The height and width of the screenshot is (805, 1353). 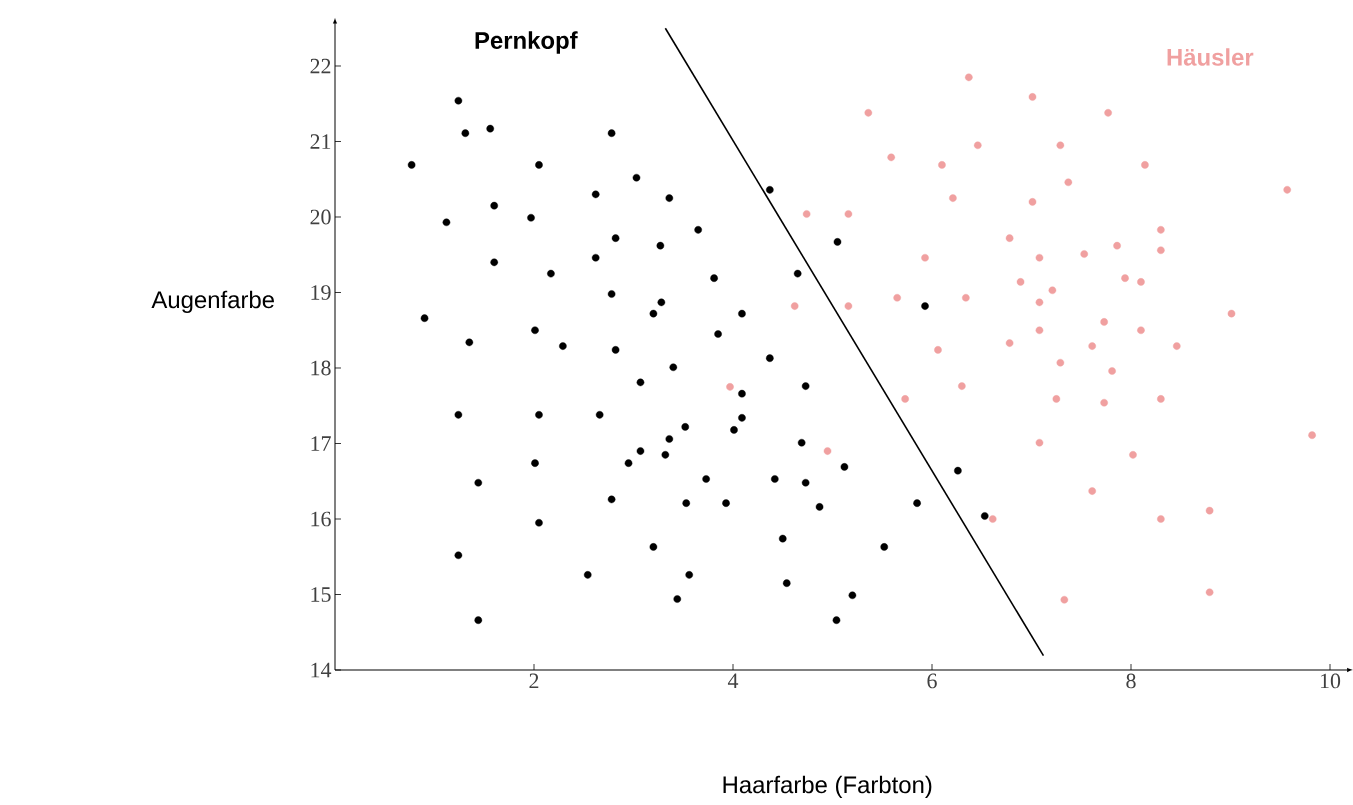 What do you see at coordinates (320, 66) in the screenshot?
I see `y-tick-label: 22` at bounding box center [320, 66].